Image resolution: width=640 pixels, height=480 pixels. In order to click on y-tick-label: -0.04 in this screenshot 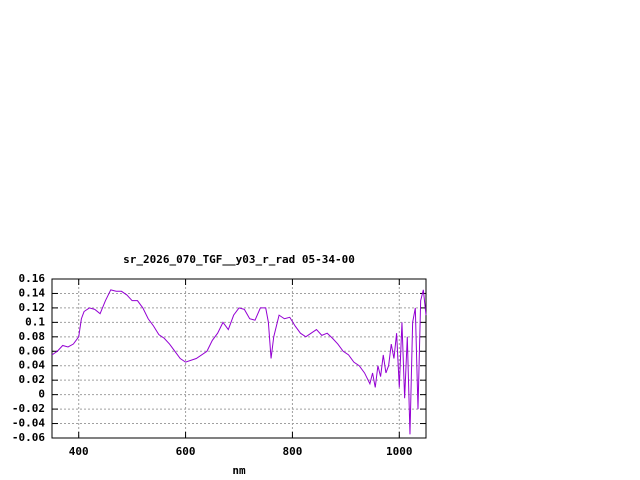, I will do `click(28, 423)`.